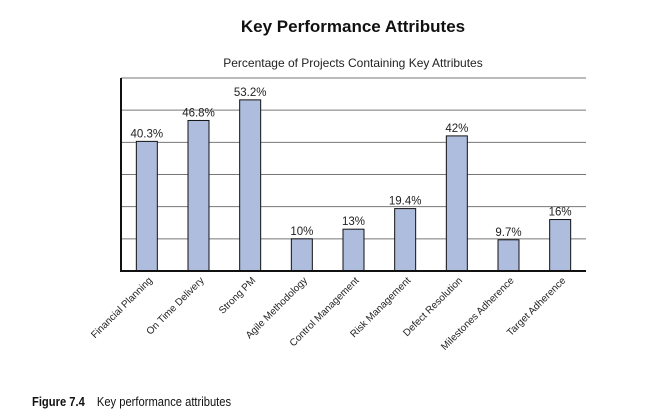  I want to click on data-label-7: 42%, so click(456, 129).